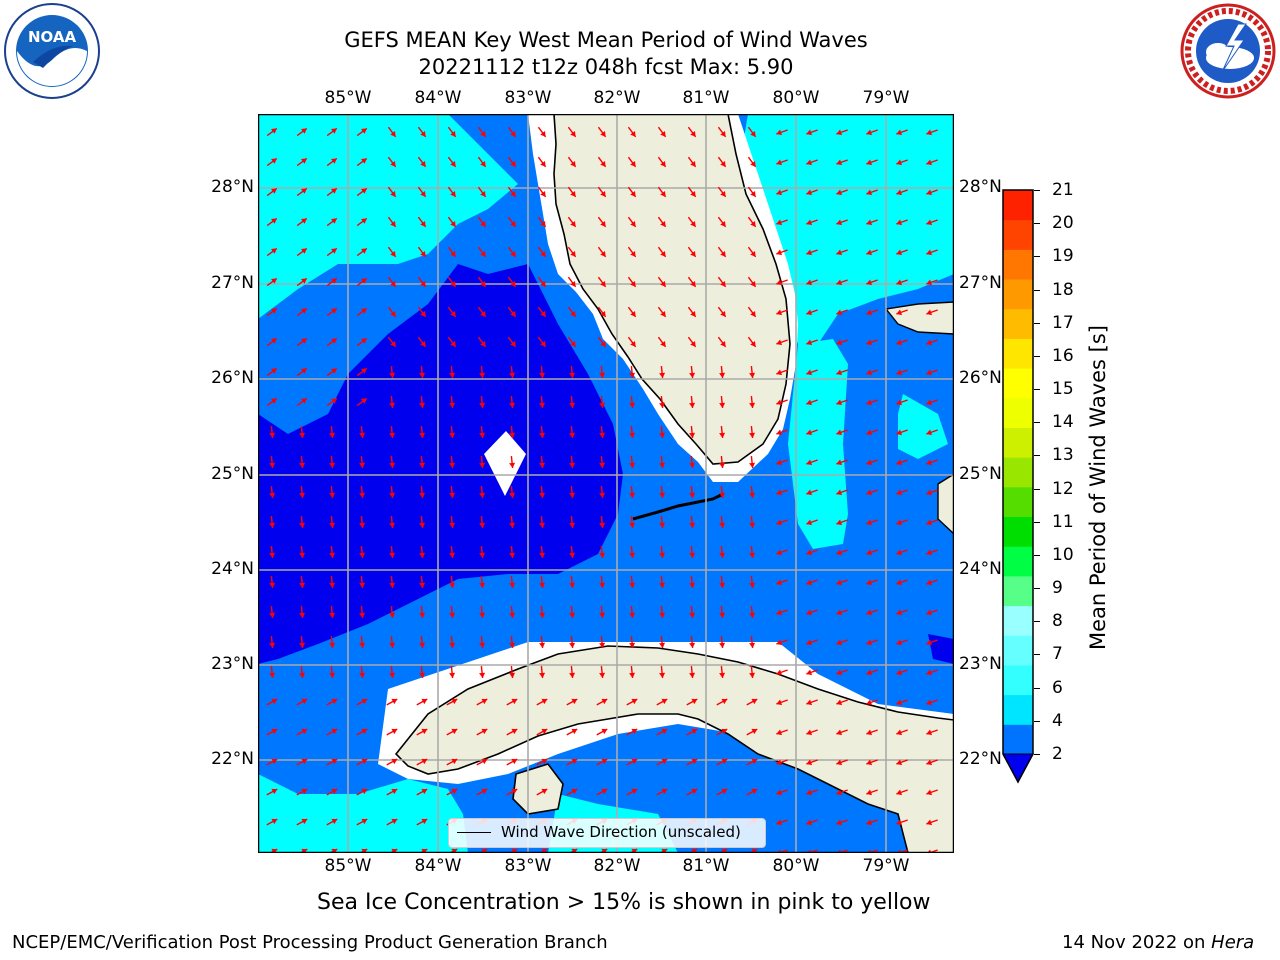 The image size is (1280, 960). I want to click on footer-date: 14 Nov 2022 on Hera, so click(1158, 942).